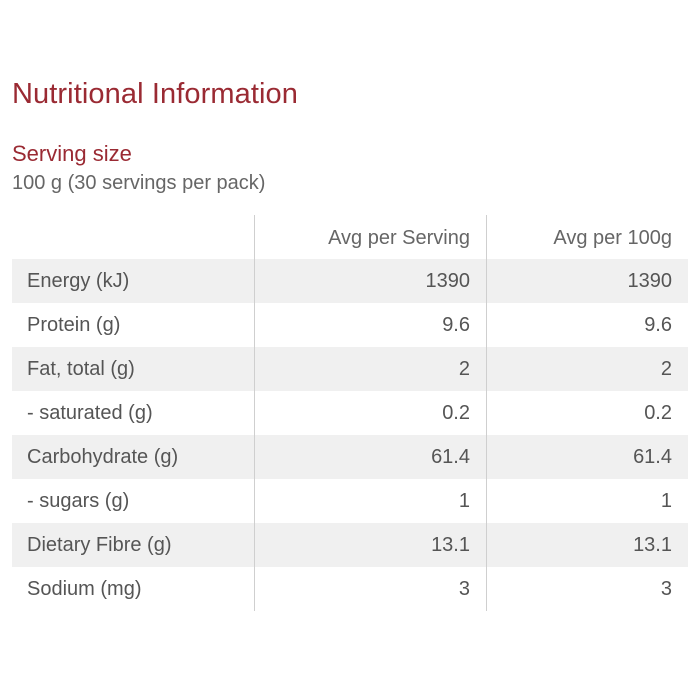 Image resolution: width=700 pixels, height=700 pixels. I want to click on table-row: Energy (kJ) 1390 1390, so click(350, 281).